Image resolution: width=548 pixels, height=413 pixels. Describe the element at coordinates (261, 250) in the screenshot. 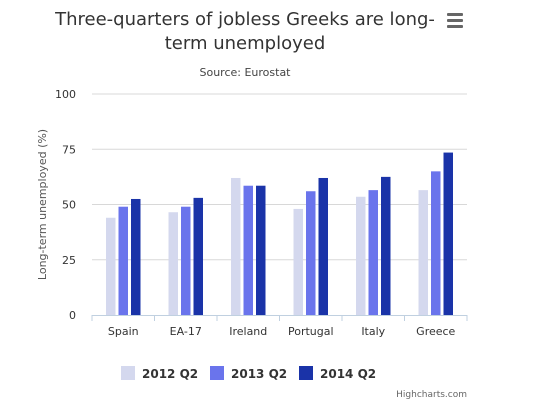

I see `bar-ireland-2014-q2` at that location.